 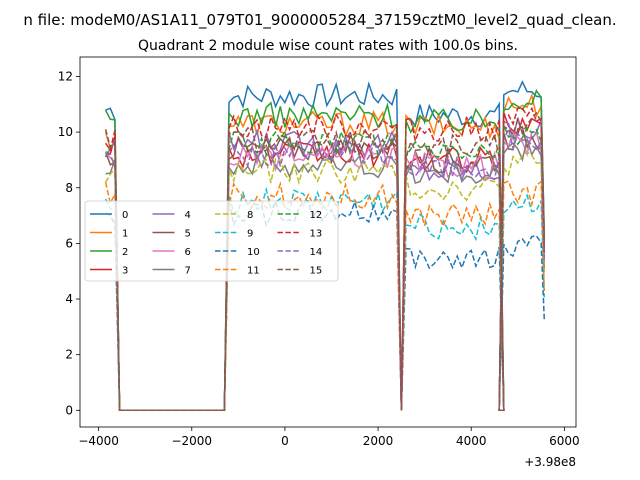 I want to click on x-axis-ticks: −4000 −2000 0 2000 4000 6000, so click(x=329, y=437).